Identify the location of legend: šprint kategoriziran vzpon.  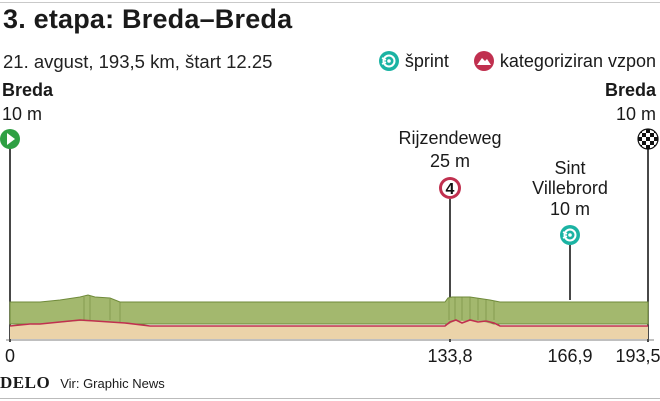
(517, 61).